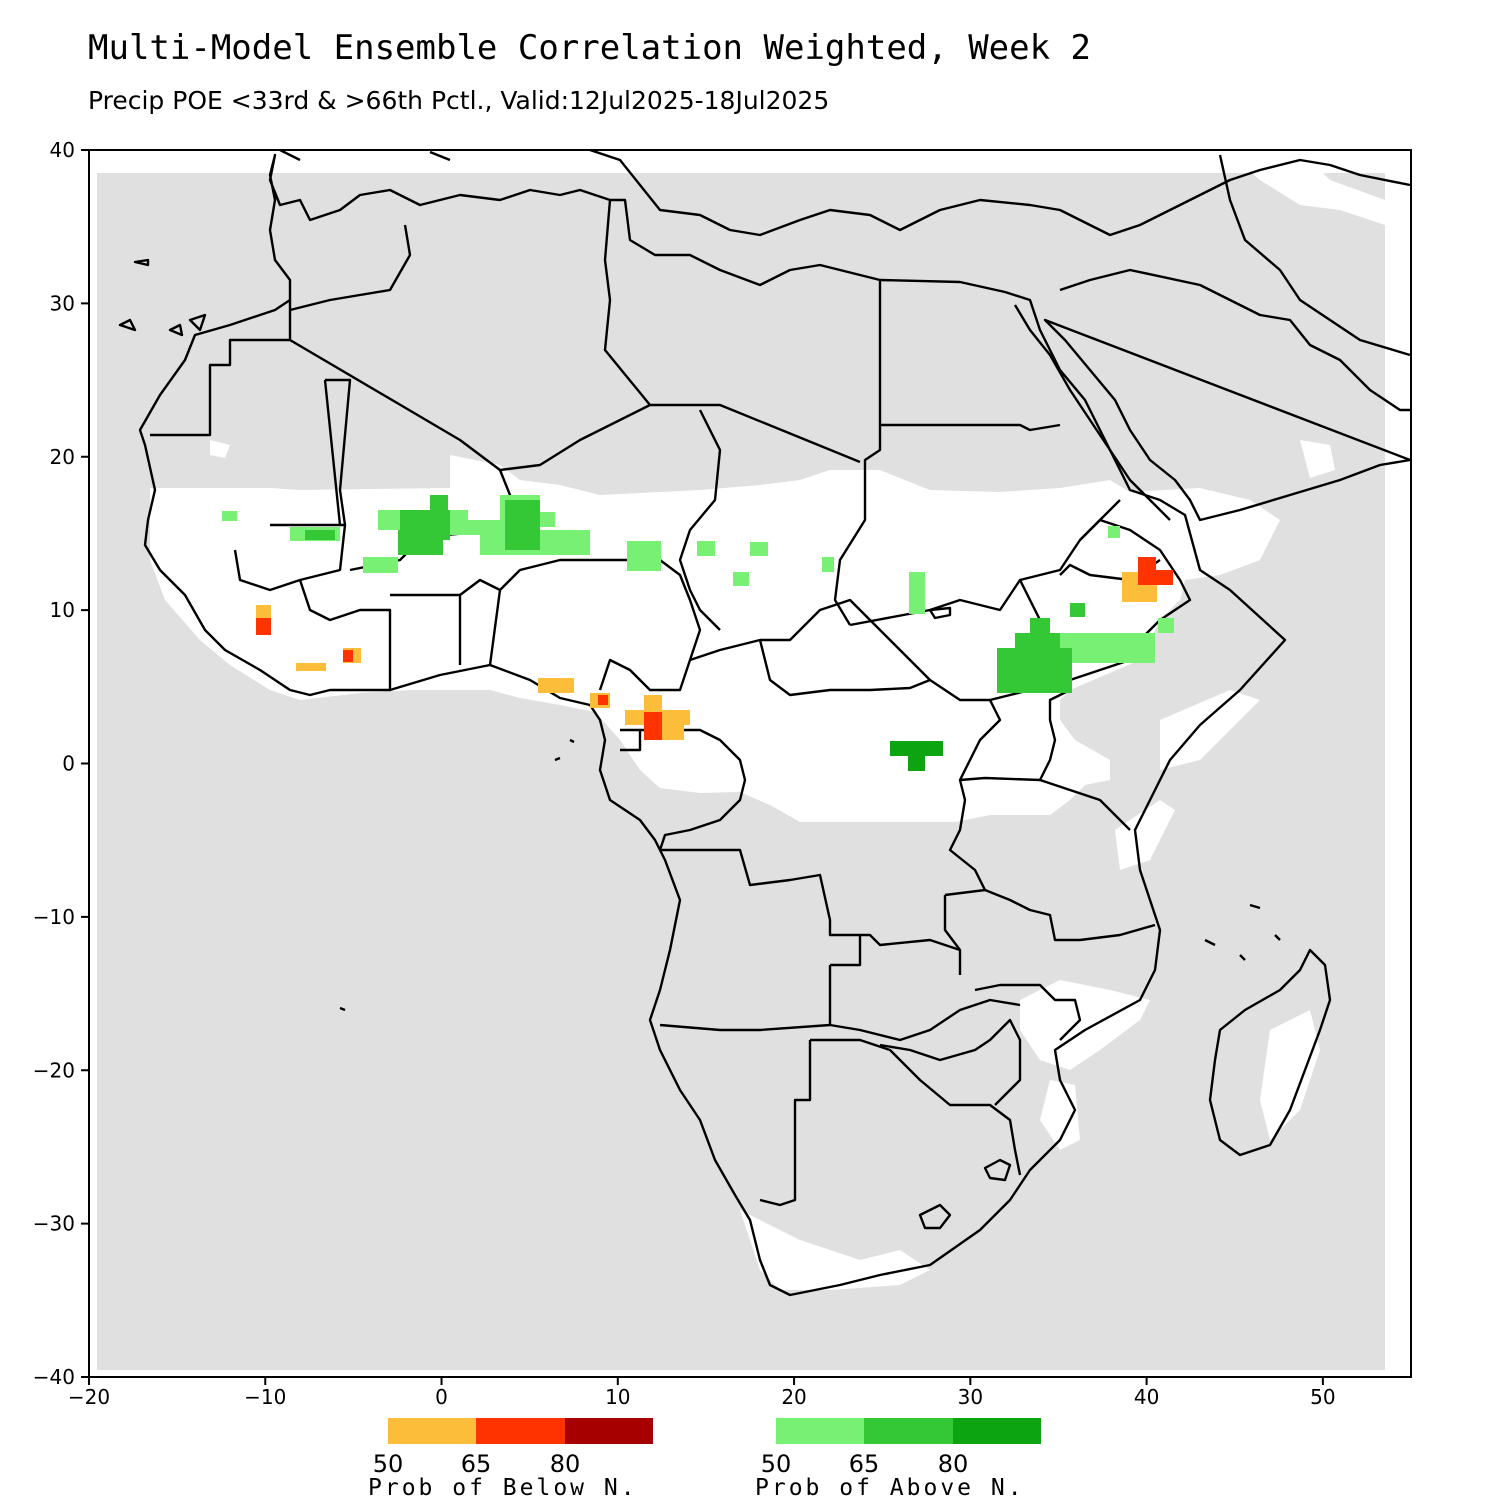 This screenshot has height=1500, width=1500. What do you see at coordinates (890, 1487) in the screenshot?
I see `legend-above-caption: Prob of Above N.` at bounding box center [890, 1487].